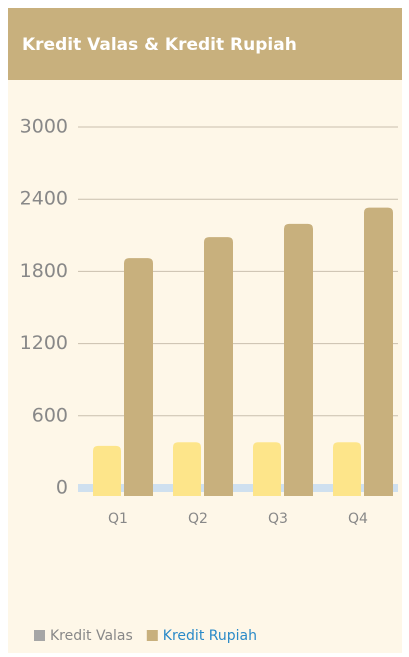 The width and height of the screenshot is (409, 657). I want to click on header, so click(205, 44).